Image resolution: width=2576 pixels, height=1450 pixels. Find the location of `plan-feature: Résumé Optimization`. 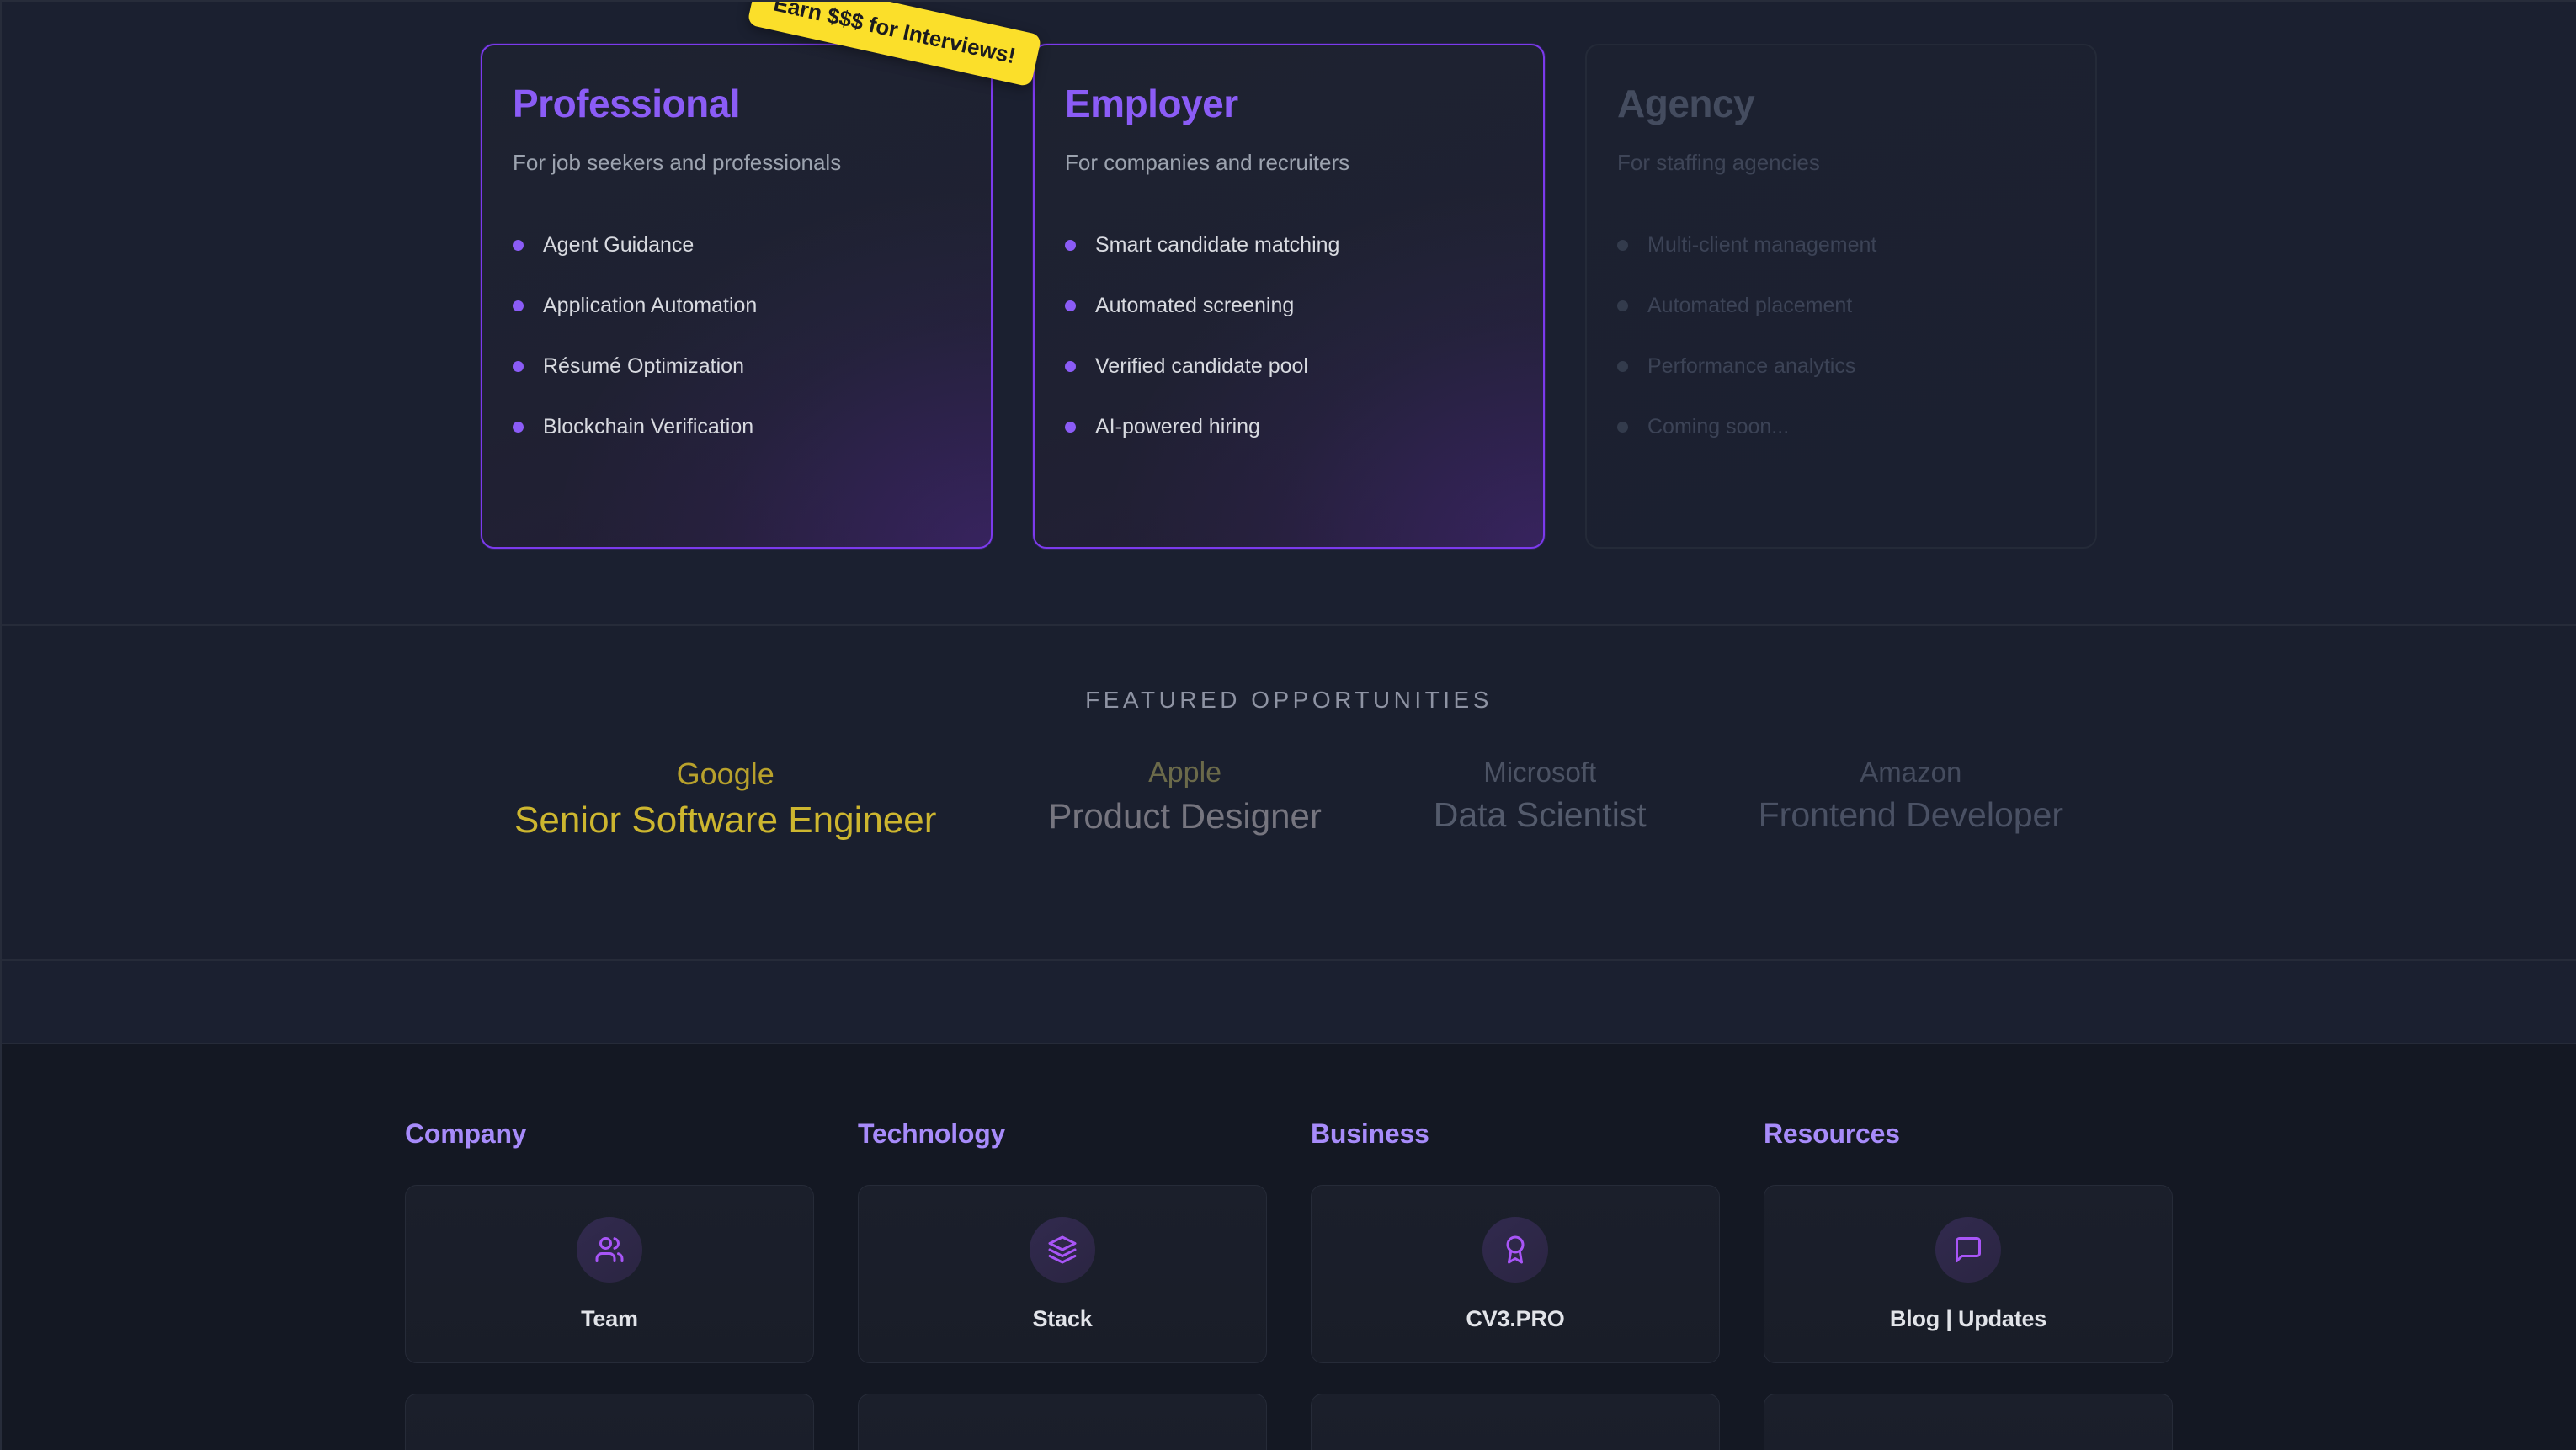

plan-feature: Résumé Optimization is located at coordinates (737, 366).